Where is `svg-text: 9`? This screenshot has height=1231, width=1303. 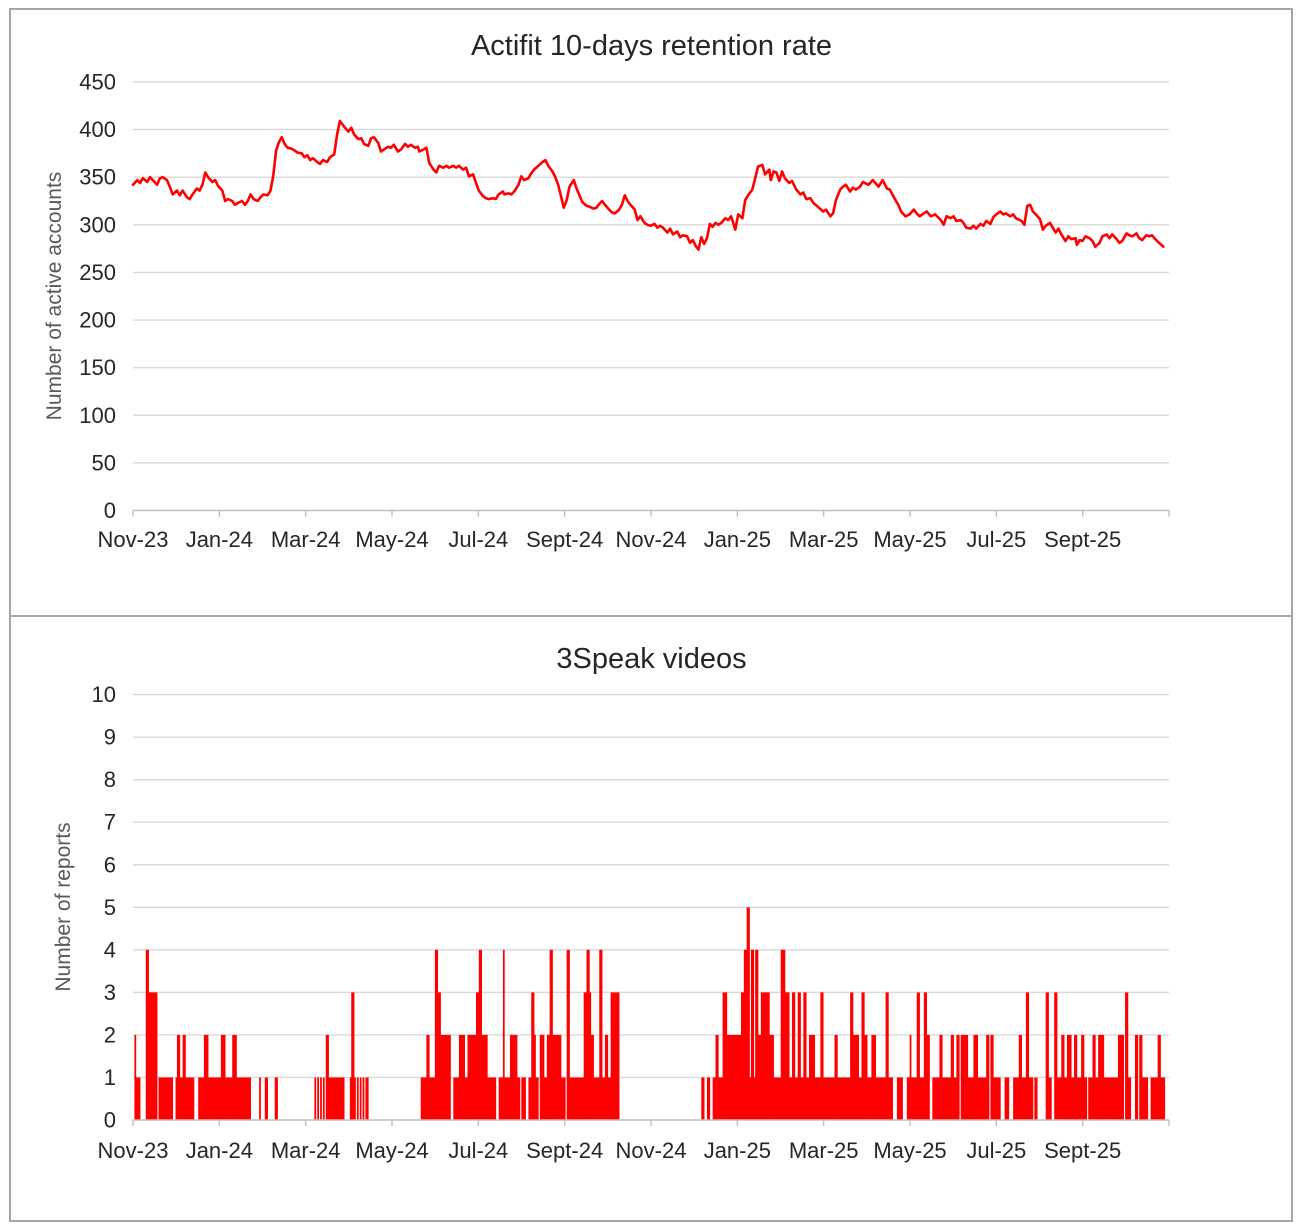 svg-text: 9 is located at coordinates (110, 737).